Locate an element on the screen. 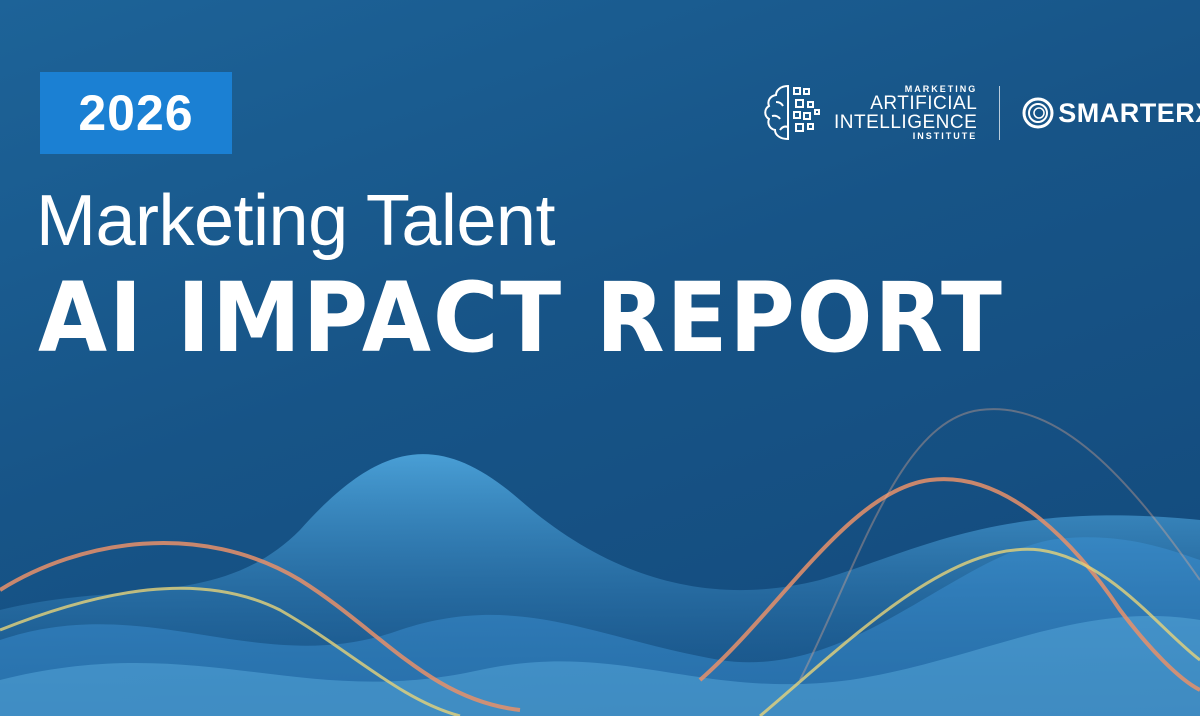 The height and width of the screenshot is (716, 1200). title-line-2: AI IMPACT REPORT is located at coordinates (521, 318).